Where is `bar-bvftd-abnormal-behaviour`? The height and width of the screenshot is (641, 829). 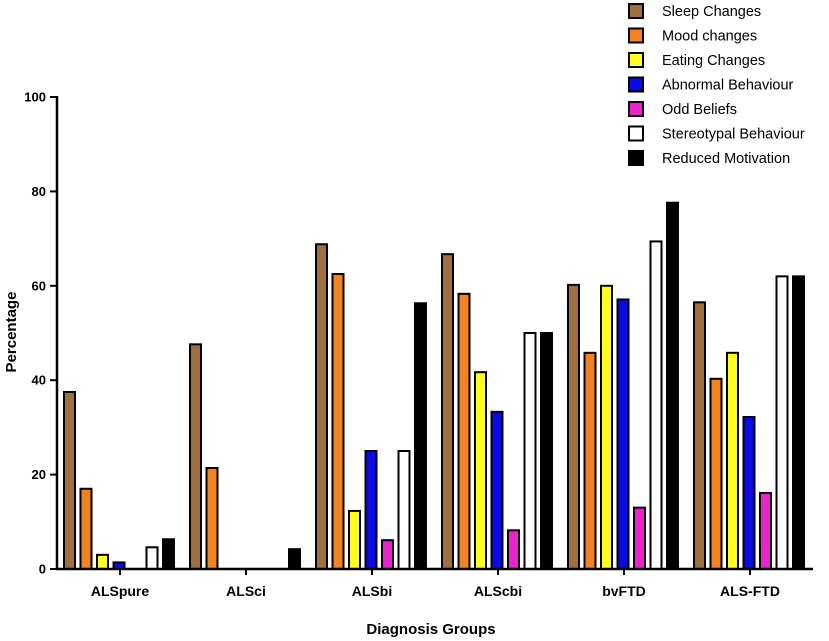 bar-bvftd-abnormal-behaviour is located at coordinates (623, 434).